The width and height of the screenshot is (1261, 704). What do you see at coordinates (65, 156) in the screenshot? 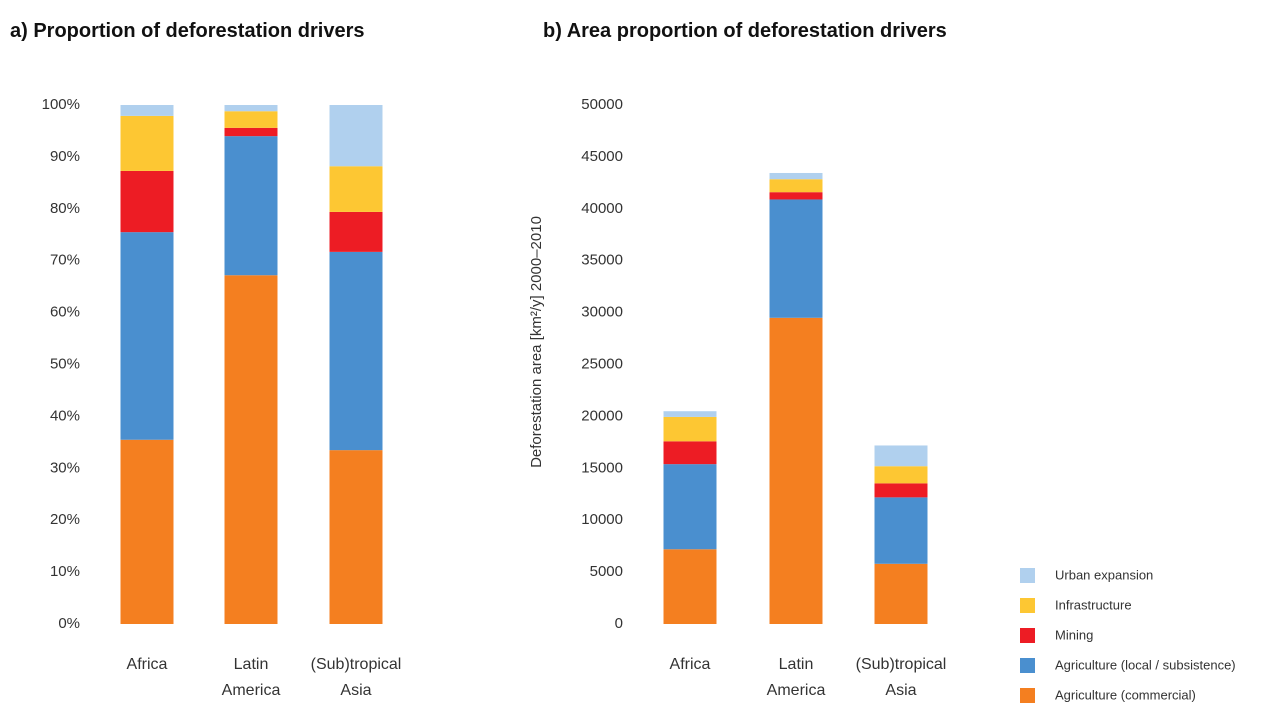
I see `y-tick-label: 90%` at bounding box center [65, 156].